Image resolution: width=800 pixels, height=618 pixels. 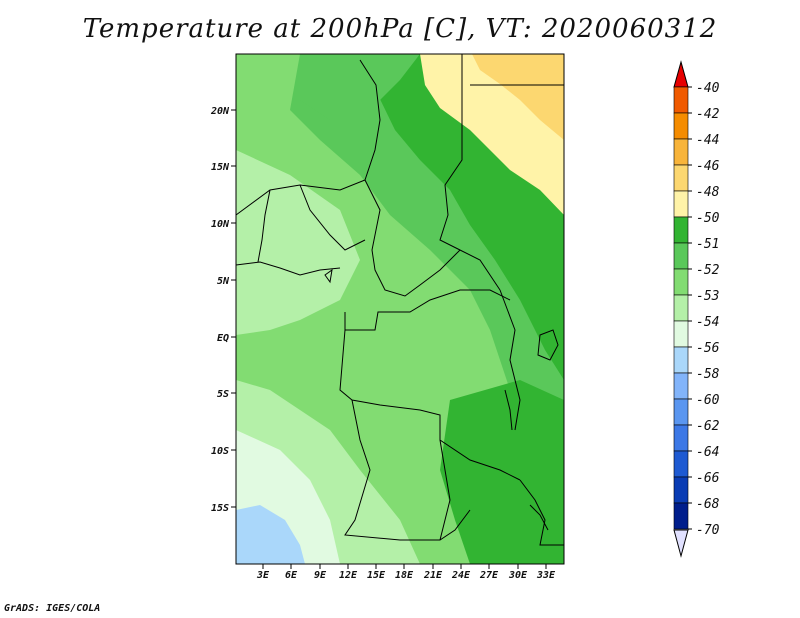 What do you see at coordinates (223, 281) in the screenshot?
I see `lat-tick-label: 5N` at bounding box center [223, 281].